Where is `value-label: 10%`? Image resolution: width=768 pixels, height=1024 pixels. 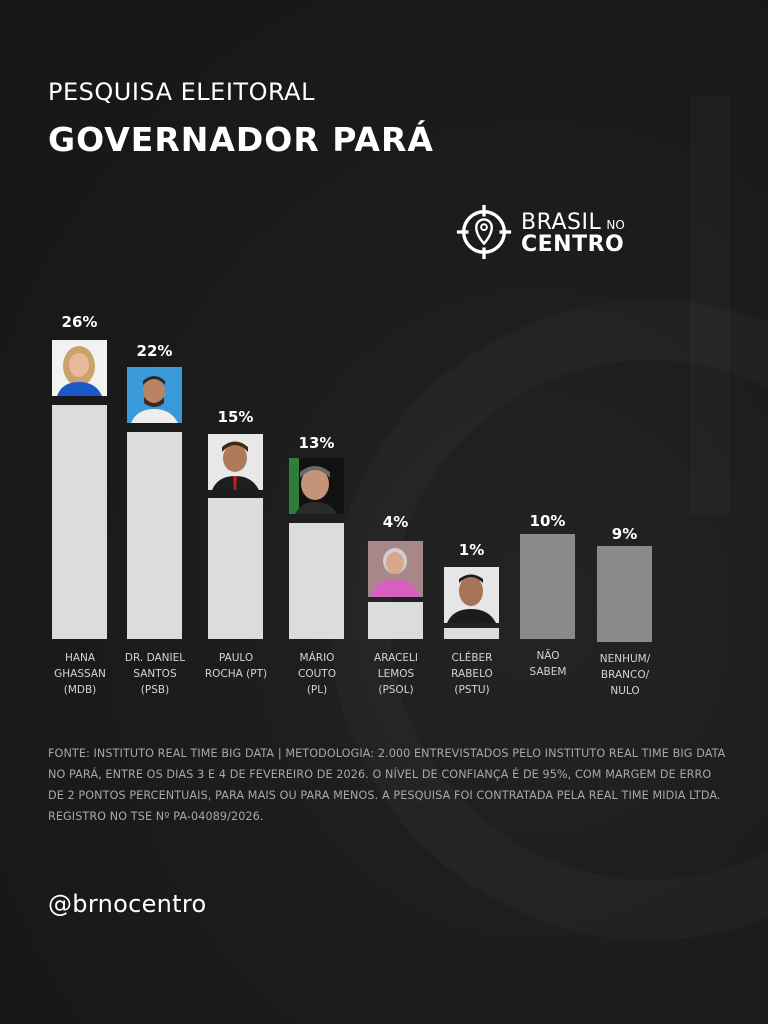 value-label: 10% is located at coordinates (547, 521).